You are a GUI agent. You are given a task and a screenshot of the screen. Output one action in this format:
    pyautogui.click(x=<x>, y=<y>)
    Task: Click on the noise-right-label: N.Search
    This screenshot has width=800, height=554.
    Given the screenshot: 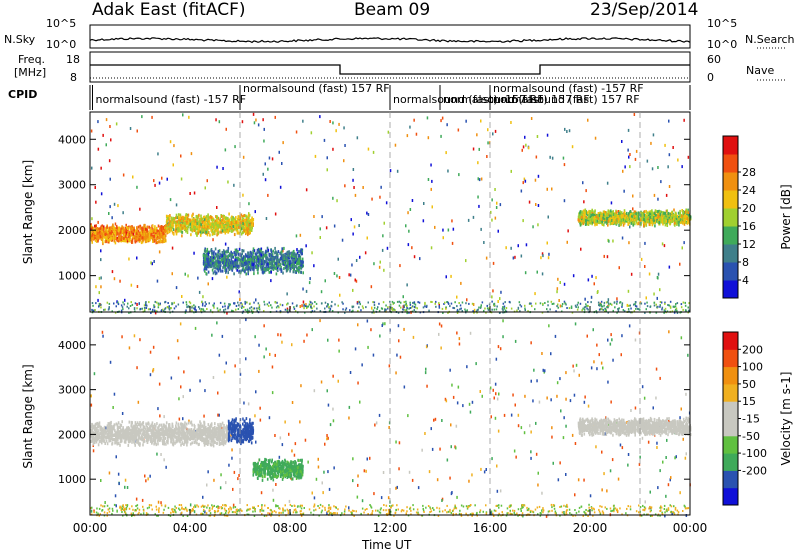 What is the action you would take?
    pyautogui.click(x=770, y=39)
    